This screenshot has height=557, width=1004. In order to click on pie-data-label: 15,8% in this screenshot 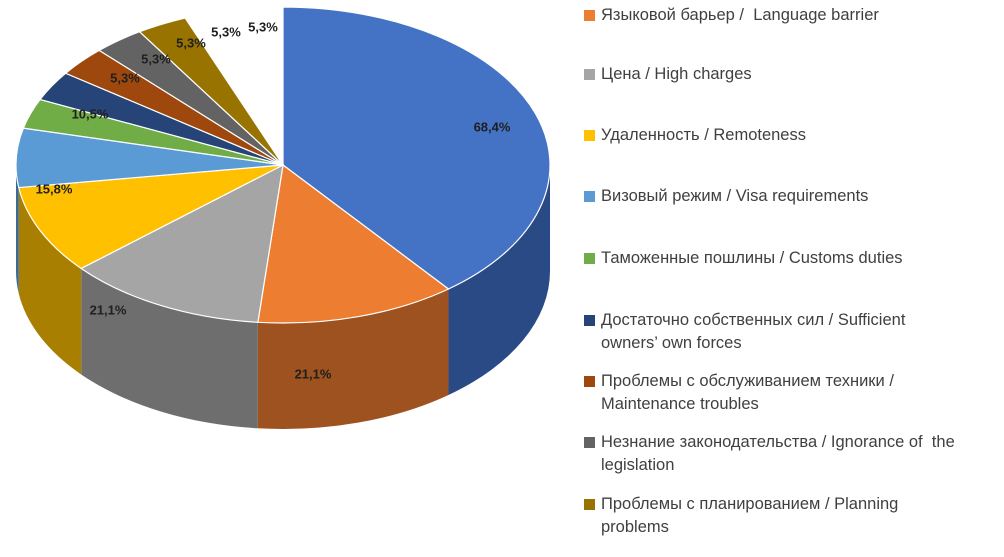, I will do `click(54, 188)`.